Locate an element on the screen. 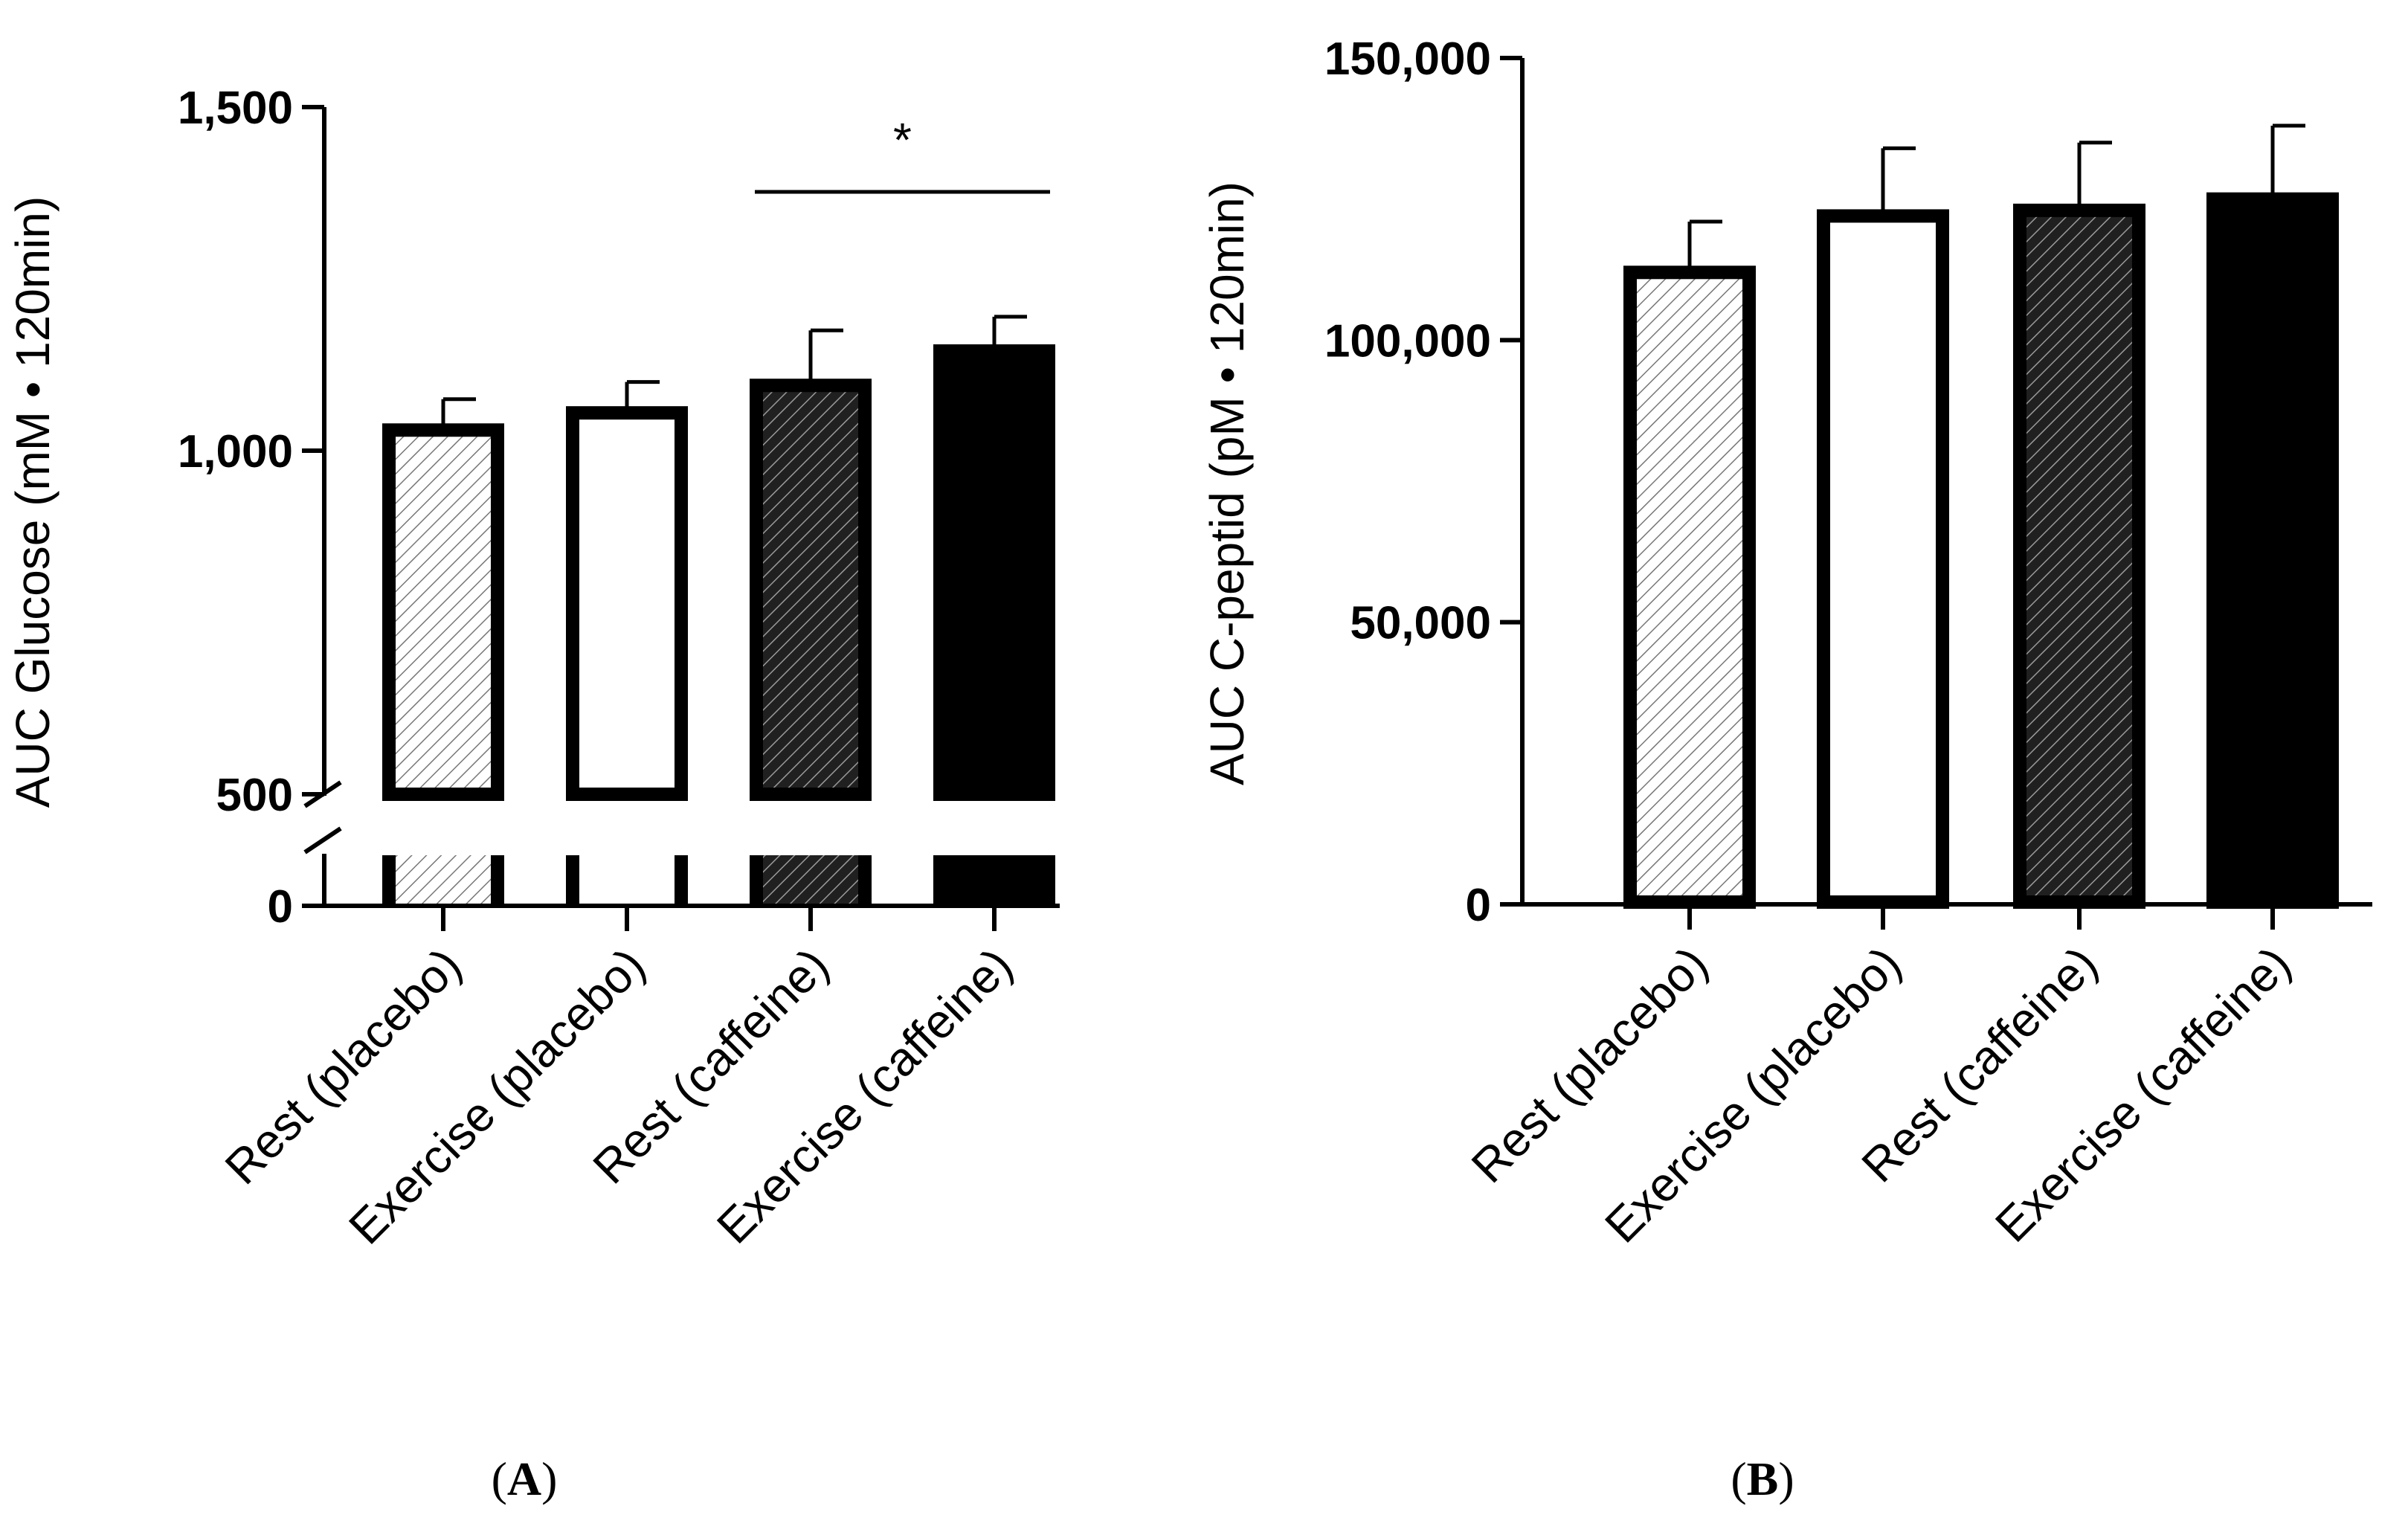  bar-exercise-placebo-lower is located at coordinates (627, 879).